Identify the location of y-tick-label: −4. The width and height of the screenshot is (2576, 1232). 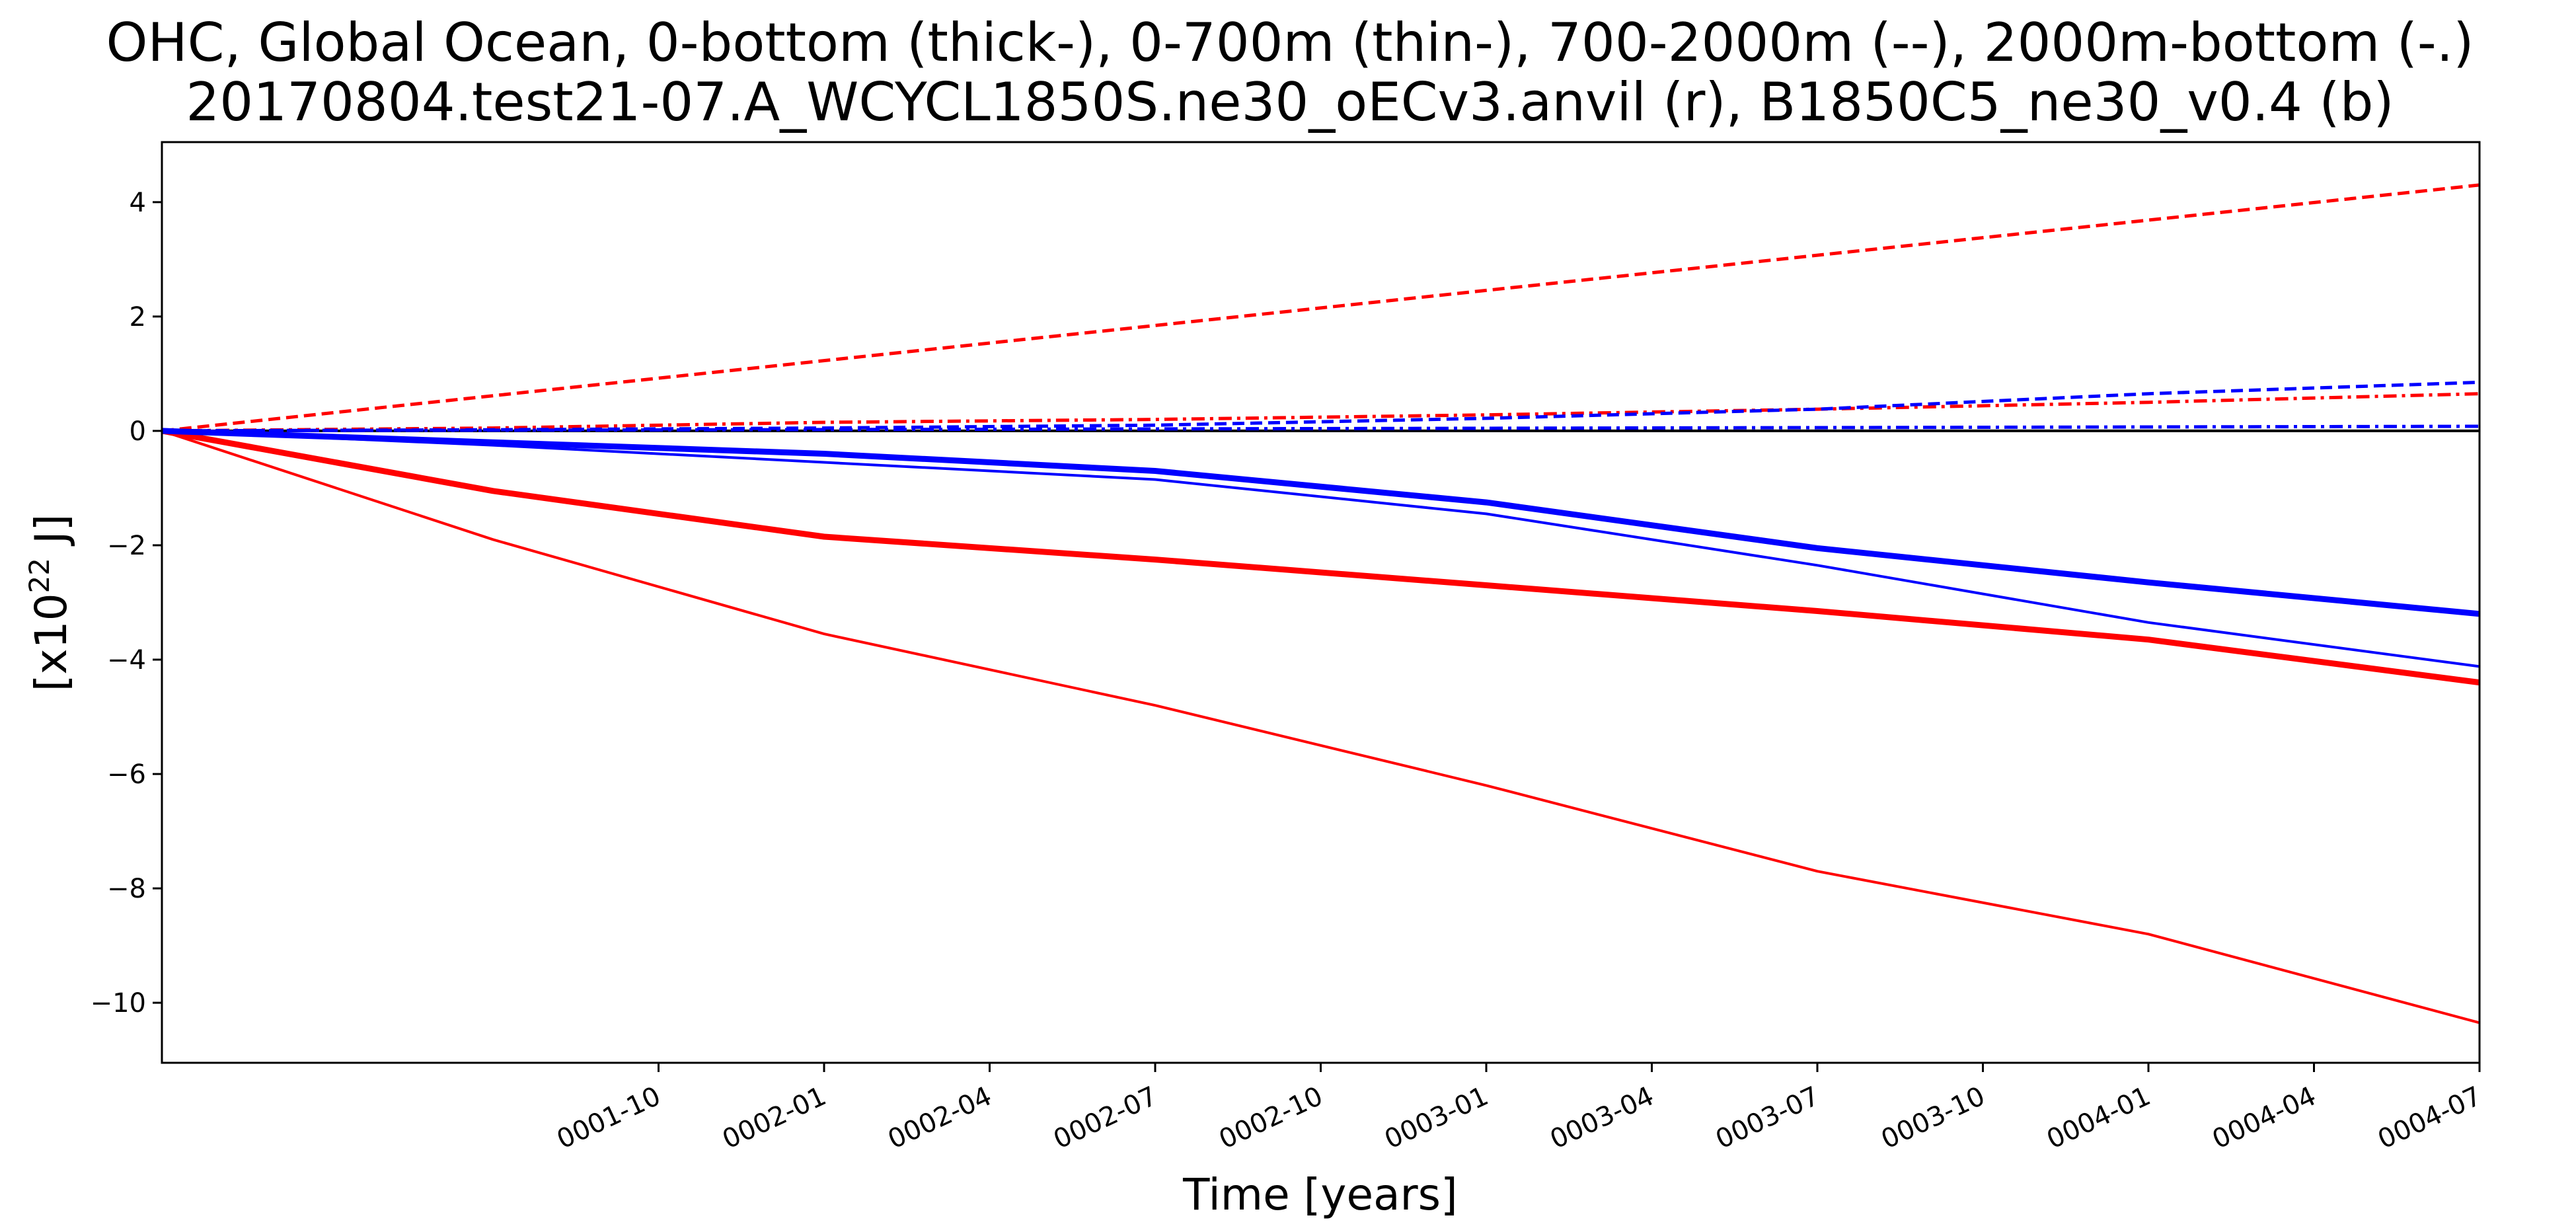
(127, 660).